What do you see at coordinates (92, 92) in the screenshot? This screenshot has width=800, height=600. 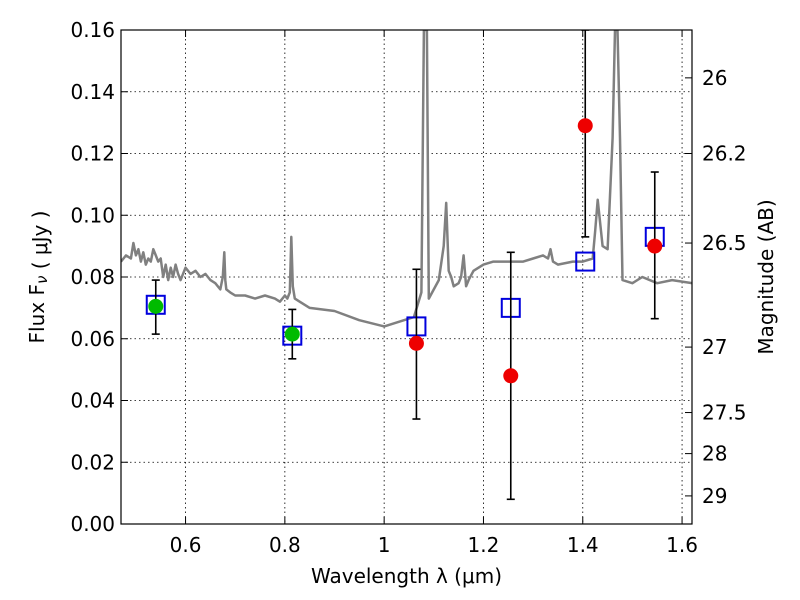 I see `y-tick-label: 0.14` at bounding box center [92, 92].